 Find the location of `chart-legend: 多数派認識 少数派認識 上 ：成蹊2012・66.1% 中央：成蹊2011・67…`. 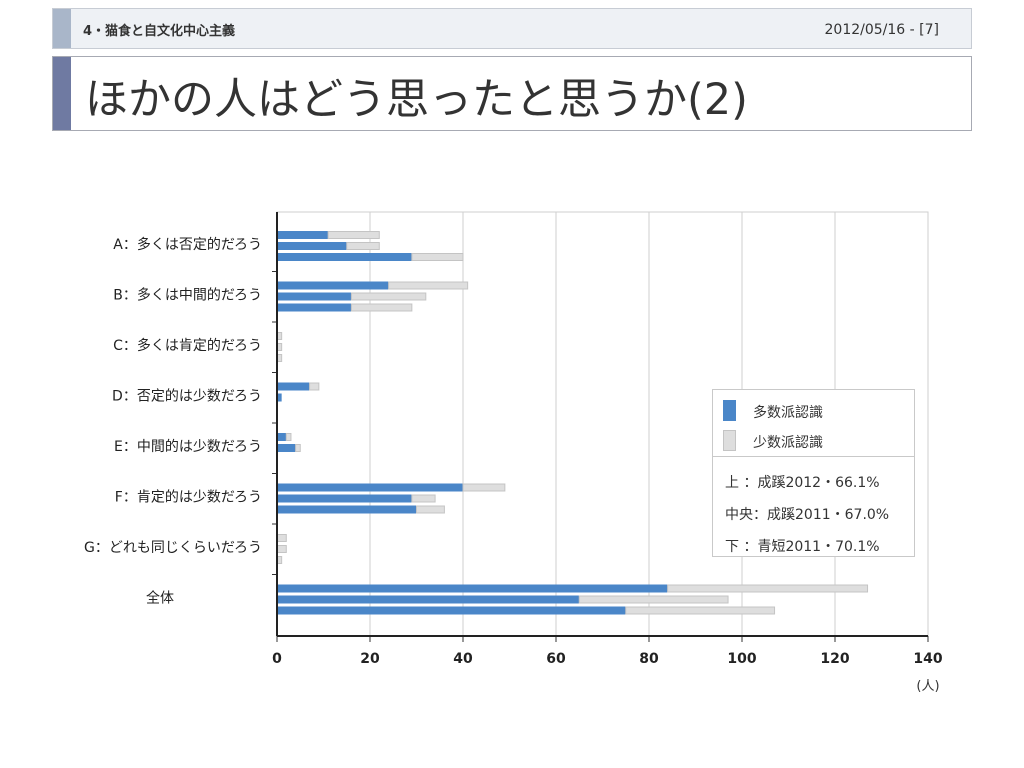

chart-legend: 多数派認識 少数派認識 上 ：成蹊2012・66.1% 中央：成蹊2011・67… is located at coordinates (813, 473).